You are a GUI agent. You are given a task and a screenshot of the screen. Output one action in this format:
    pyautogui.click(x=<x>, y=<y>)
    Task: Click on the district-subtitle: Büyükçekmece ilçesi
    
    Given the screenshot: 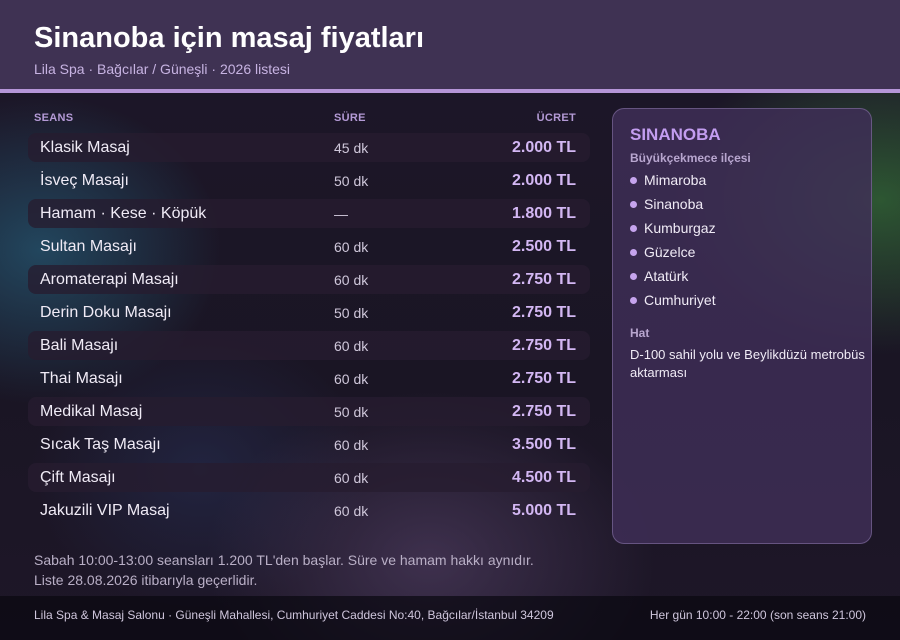 What is the action you would take?
    pyautogui.click(x=690, y=158)
    